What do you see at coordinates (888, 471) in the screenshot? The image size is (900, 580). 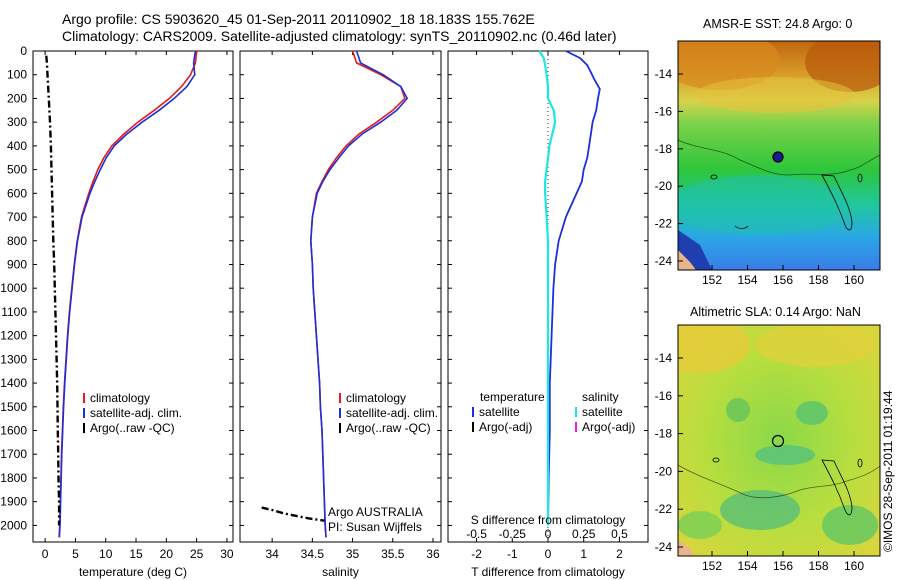 I see `imos-credit: ©IMOS 28-Sep-2011 01:19:44` at bounding box center [888, 471].